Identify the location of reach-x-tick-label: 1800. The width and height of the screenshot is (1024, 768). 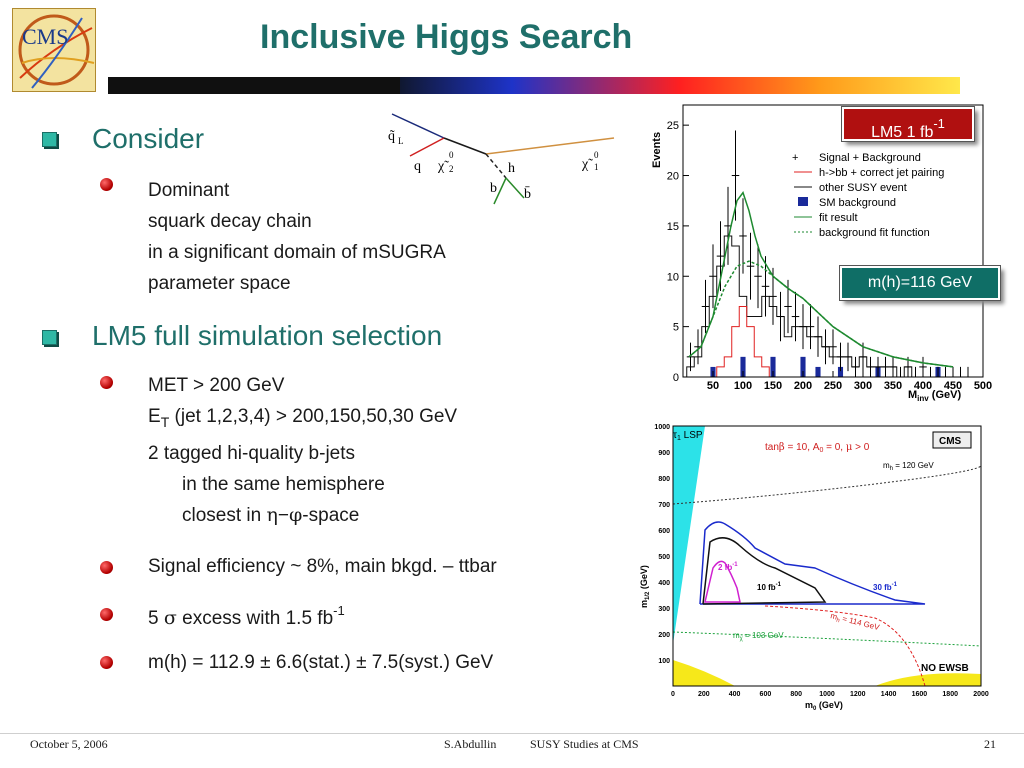
(950, 694).